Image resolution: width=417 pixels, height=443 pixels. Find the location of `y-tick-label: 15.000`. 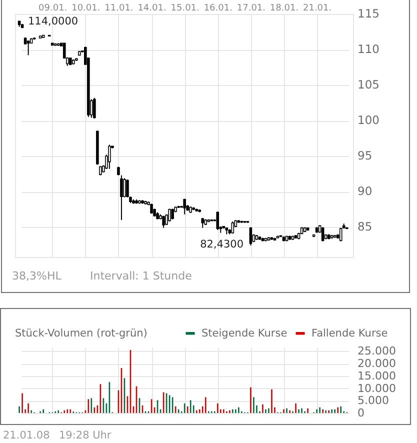

y-tick-label: 15.000 is located at coordinates (377, 375).